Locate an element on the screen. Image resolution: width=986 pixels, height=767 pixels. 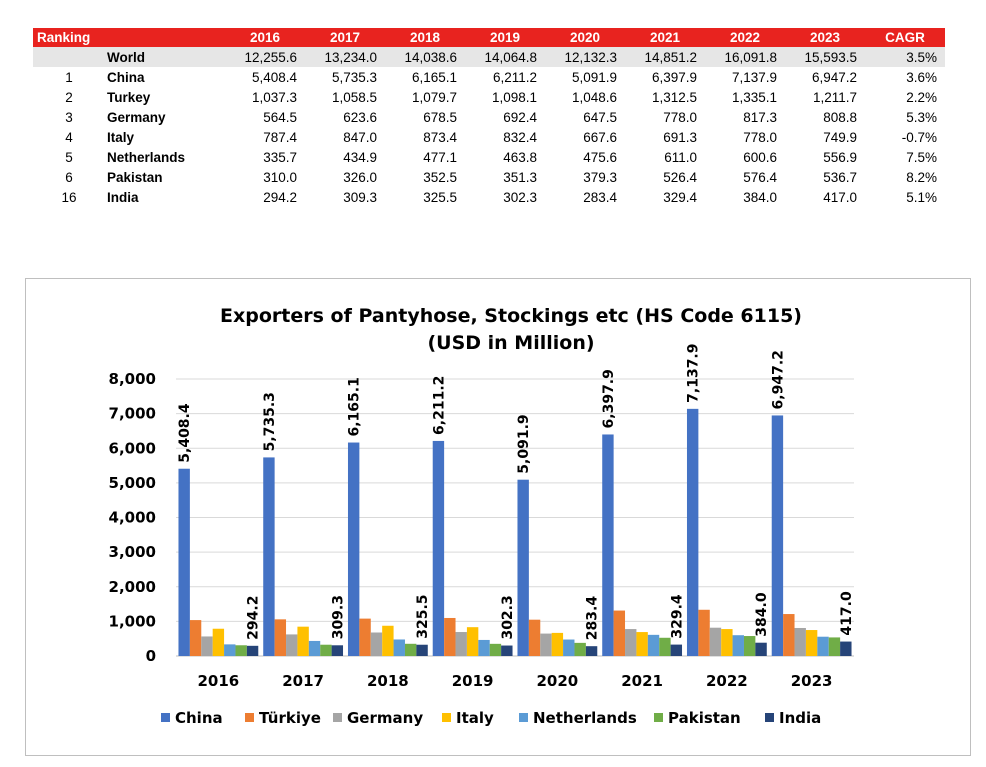
value-cell: 5.3% is located at coordinates (921, 117).